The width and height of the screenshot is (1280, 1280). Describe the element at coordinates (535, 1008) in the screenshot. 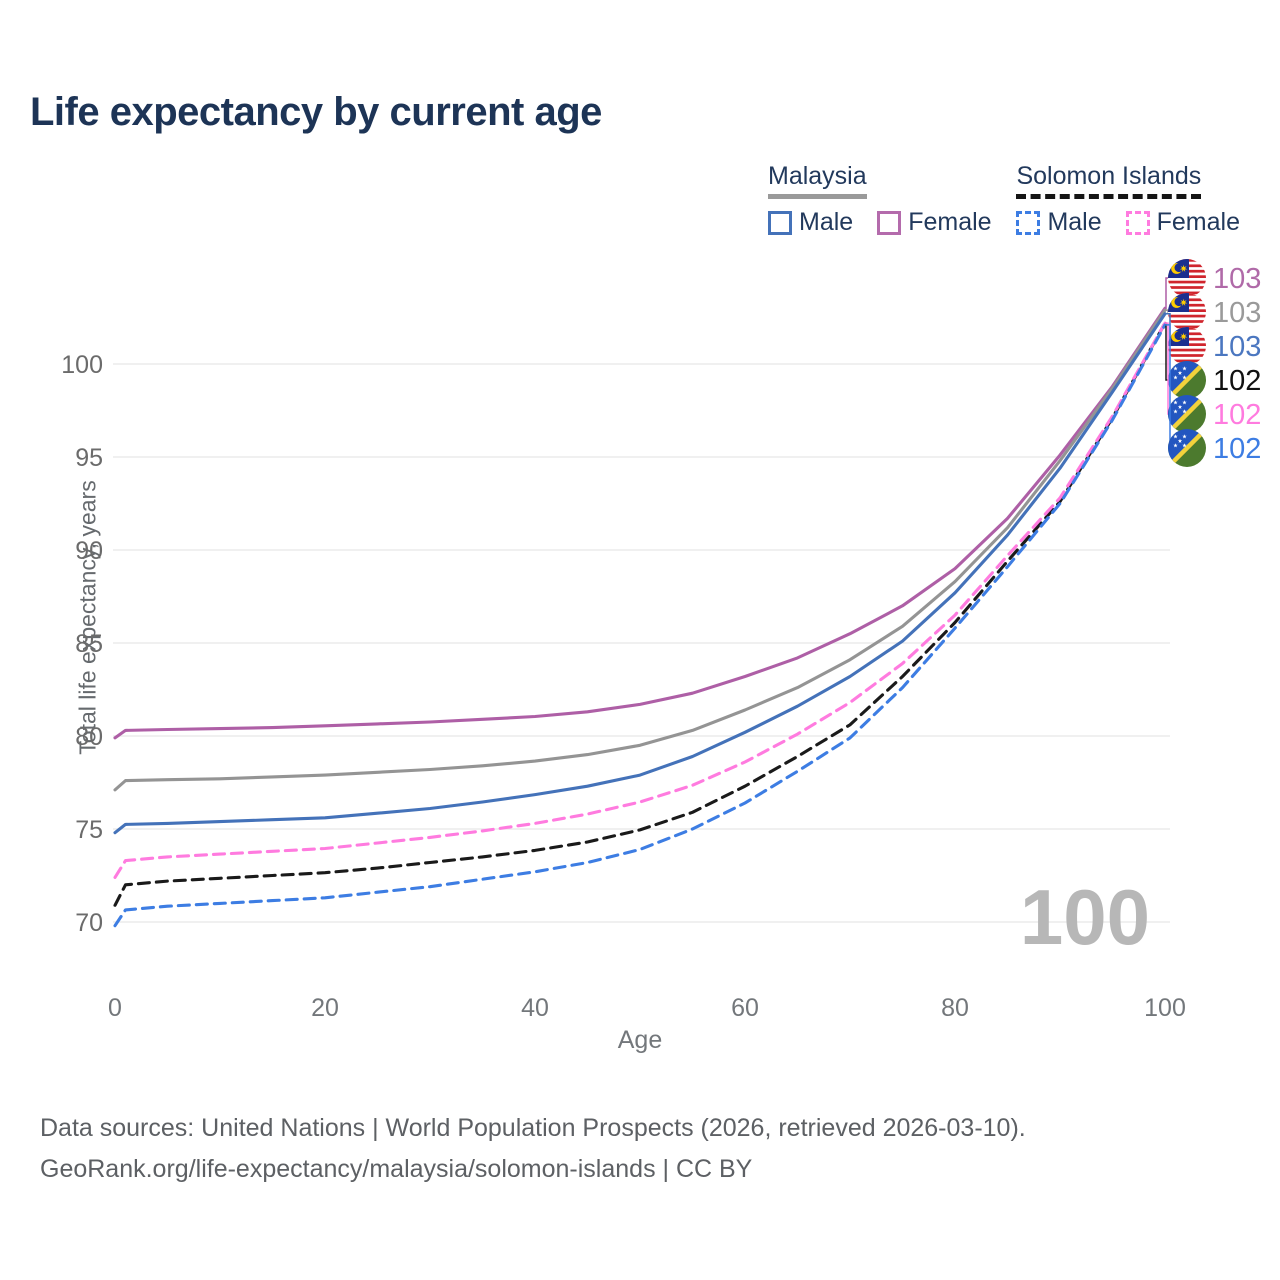

I see `x-tick-label: 40` at that location.